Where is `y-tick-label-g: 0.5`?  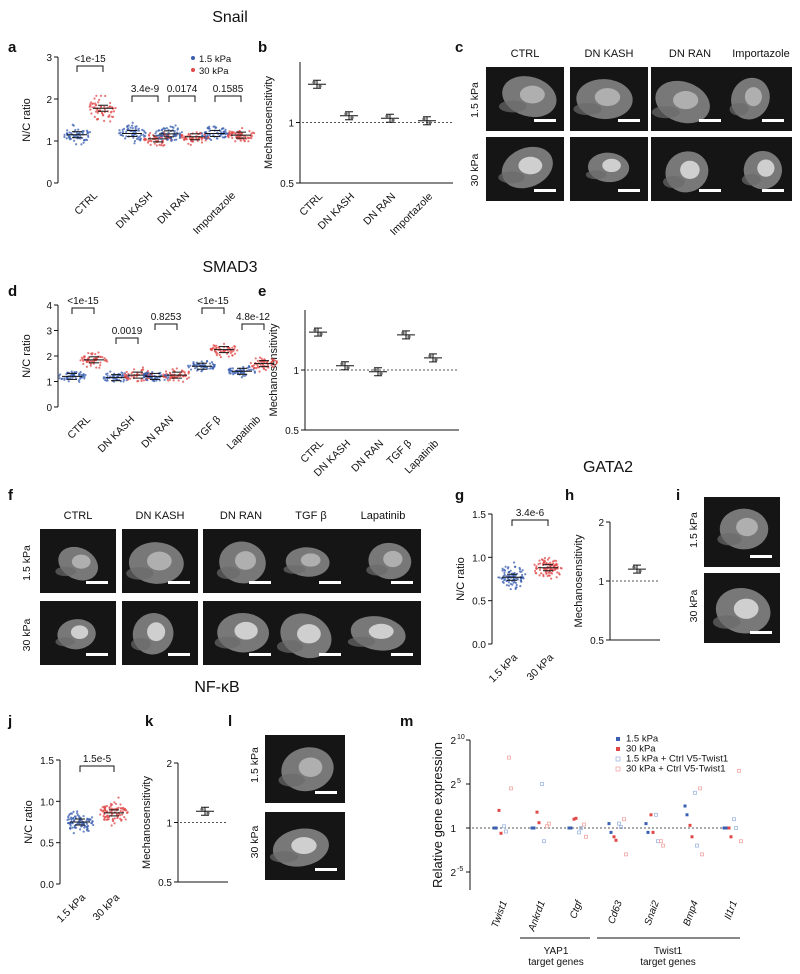
y-tick-label-g: 0.5 is located at coordinates (479, 602).